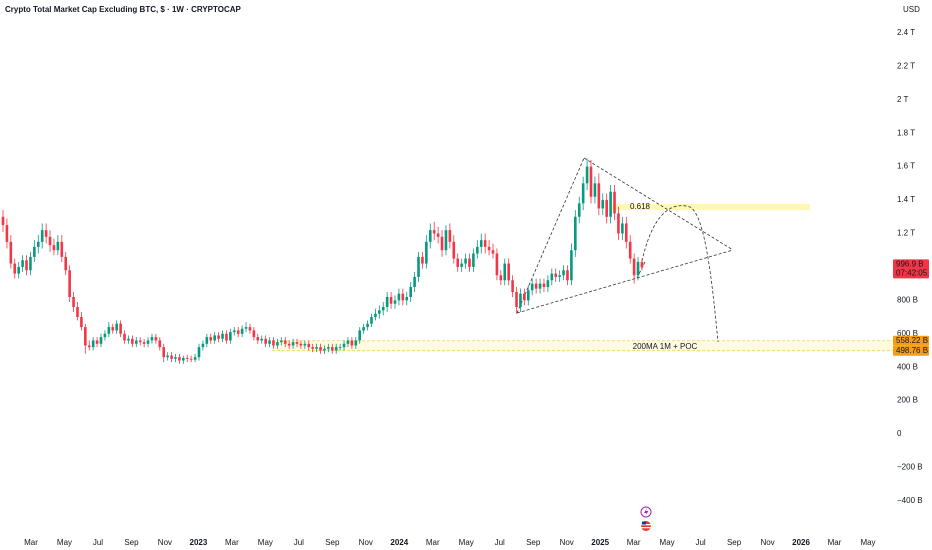 Image resolution: width=932 pixels, height=550 pixels. What do you see at coordinates (906, 65) in the screenshot?
I see `y-tick-label: 2.2 T` at bounding box center [906, 65].